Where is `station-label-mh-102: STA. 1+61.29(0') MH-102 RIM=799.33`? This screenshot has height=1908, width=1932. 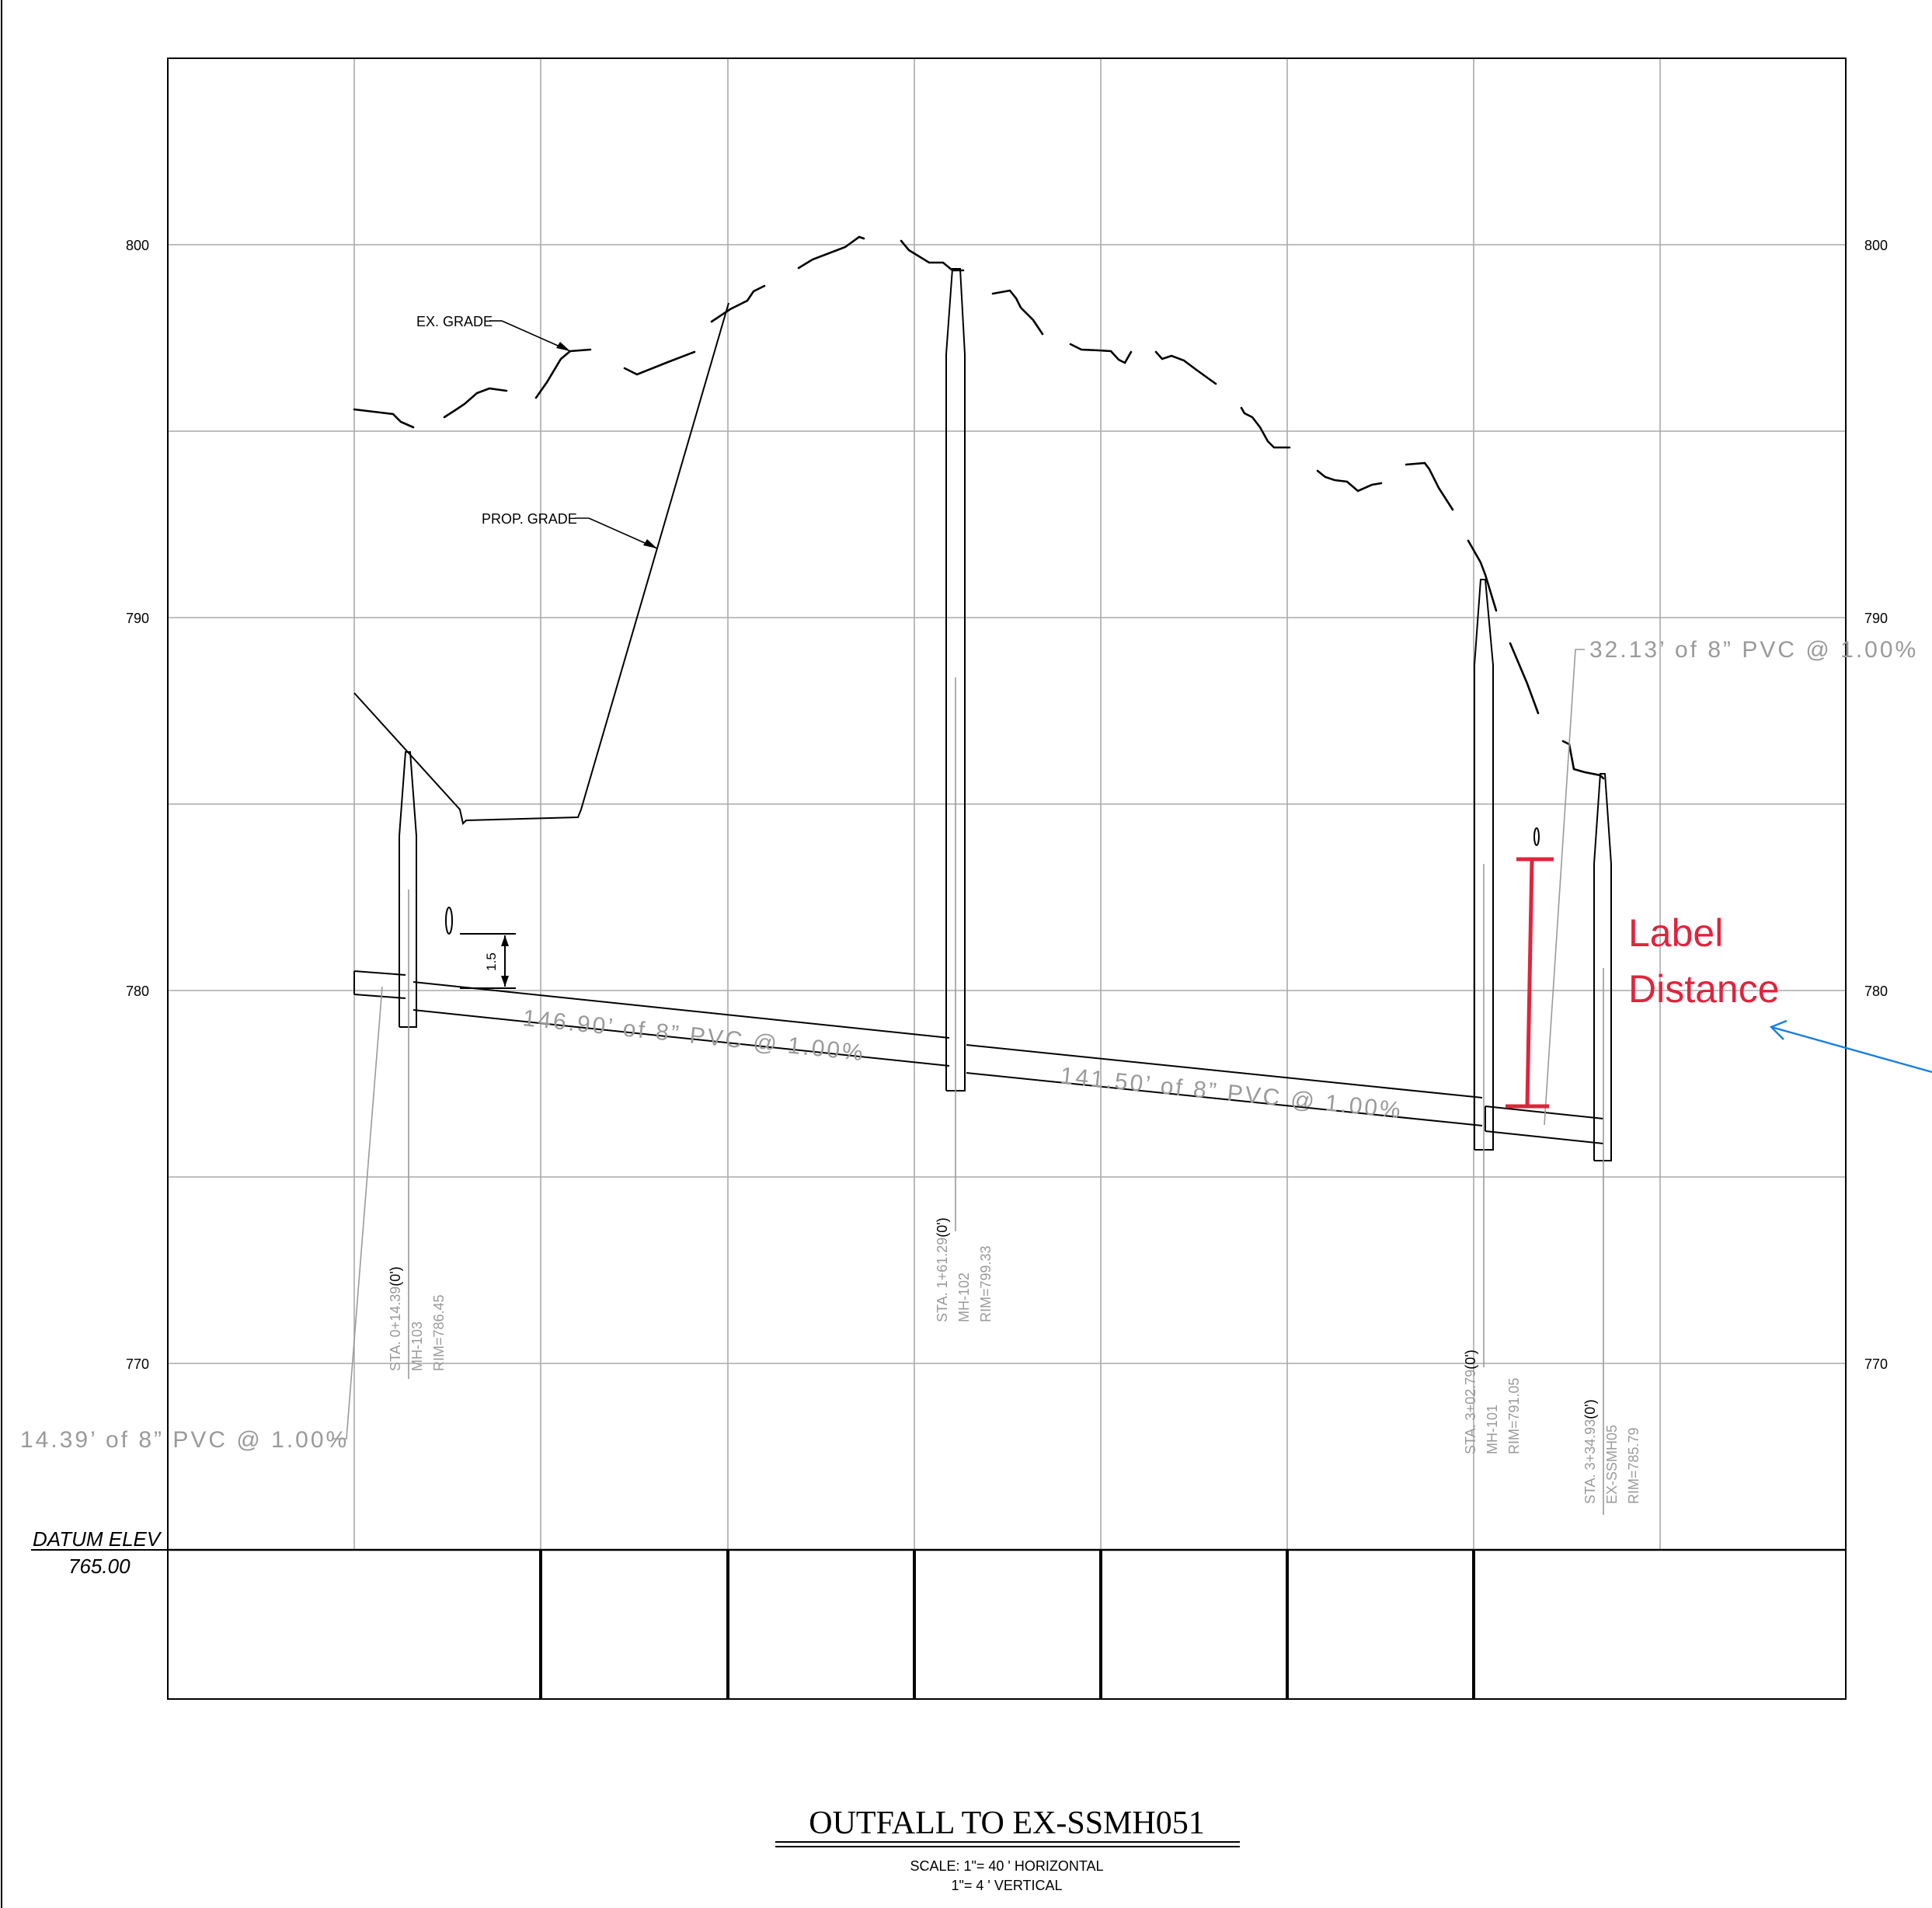
station-label-mh-102: STA. 1+61.29(0') MH-102 RIM=799.33 is located at coordinates (965, 1269).